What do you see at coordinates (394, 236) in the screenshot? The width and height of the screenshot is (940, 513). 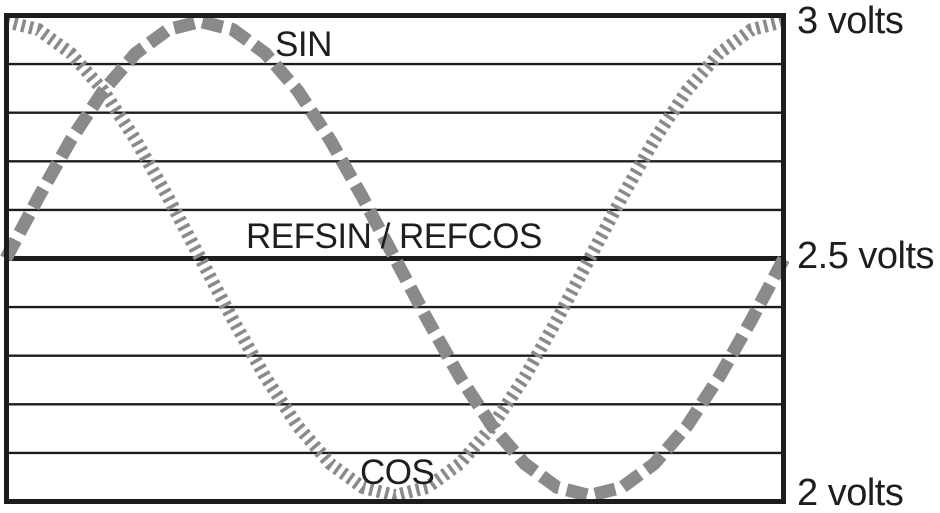 I see `reference-line-label: REFSIN / REFCOS` at bounding box center [394, 236].